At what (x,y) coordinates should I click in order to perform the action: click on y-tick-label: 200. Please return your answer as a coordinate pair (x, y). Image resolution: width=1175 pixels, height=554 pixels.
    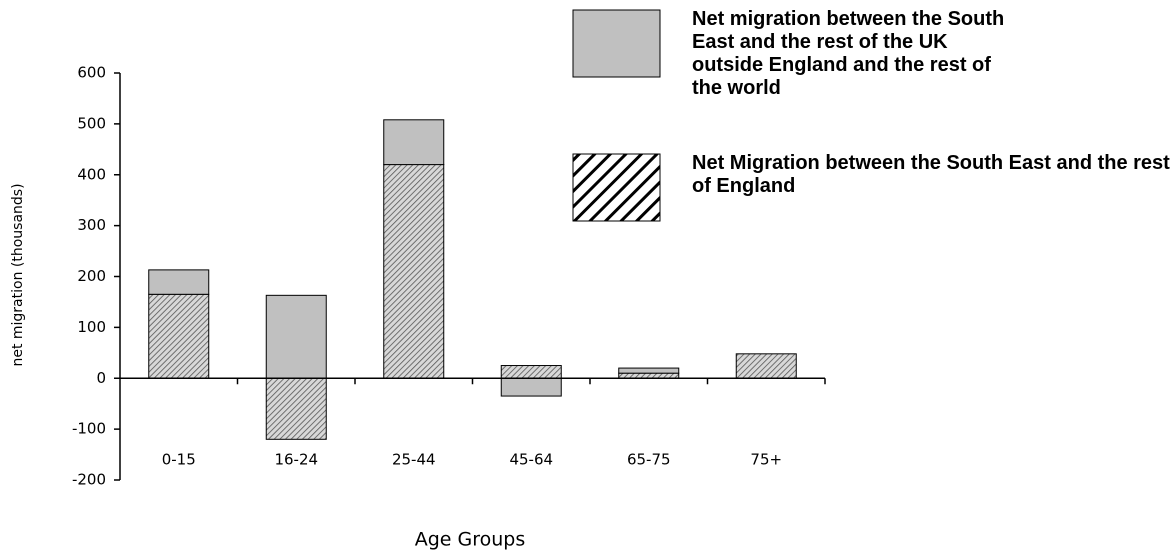
    Looking at the image, I should click on (91, 276).